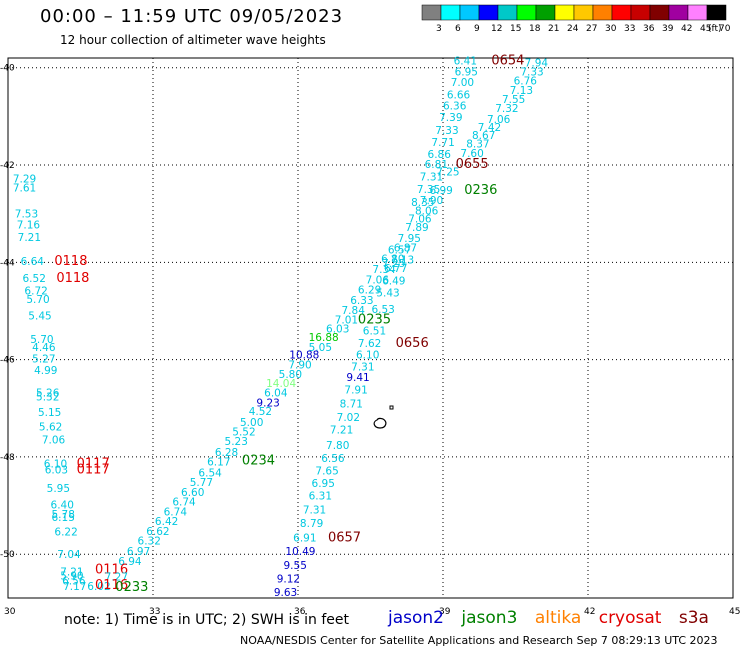  I want to click on wave-height-value: 7.13, so click(402, 260).